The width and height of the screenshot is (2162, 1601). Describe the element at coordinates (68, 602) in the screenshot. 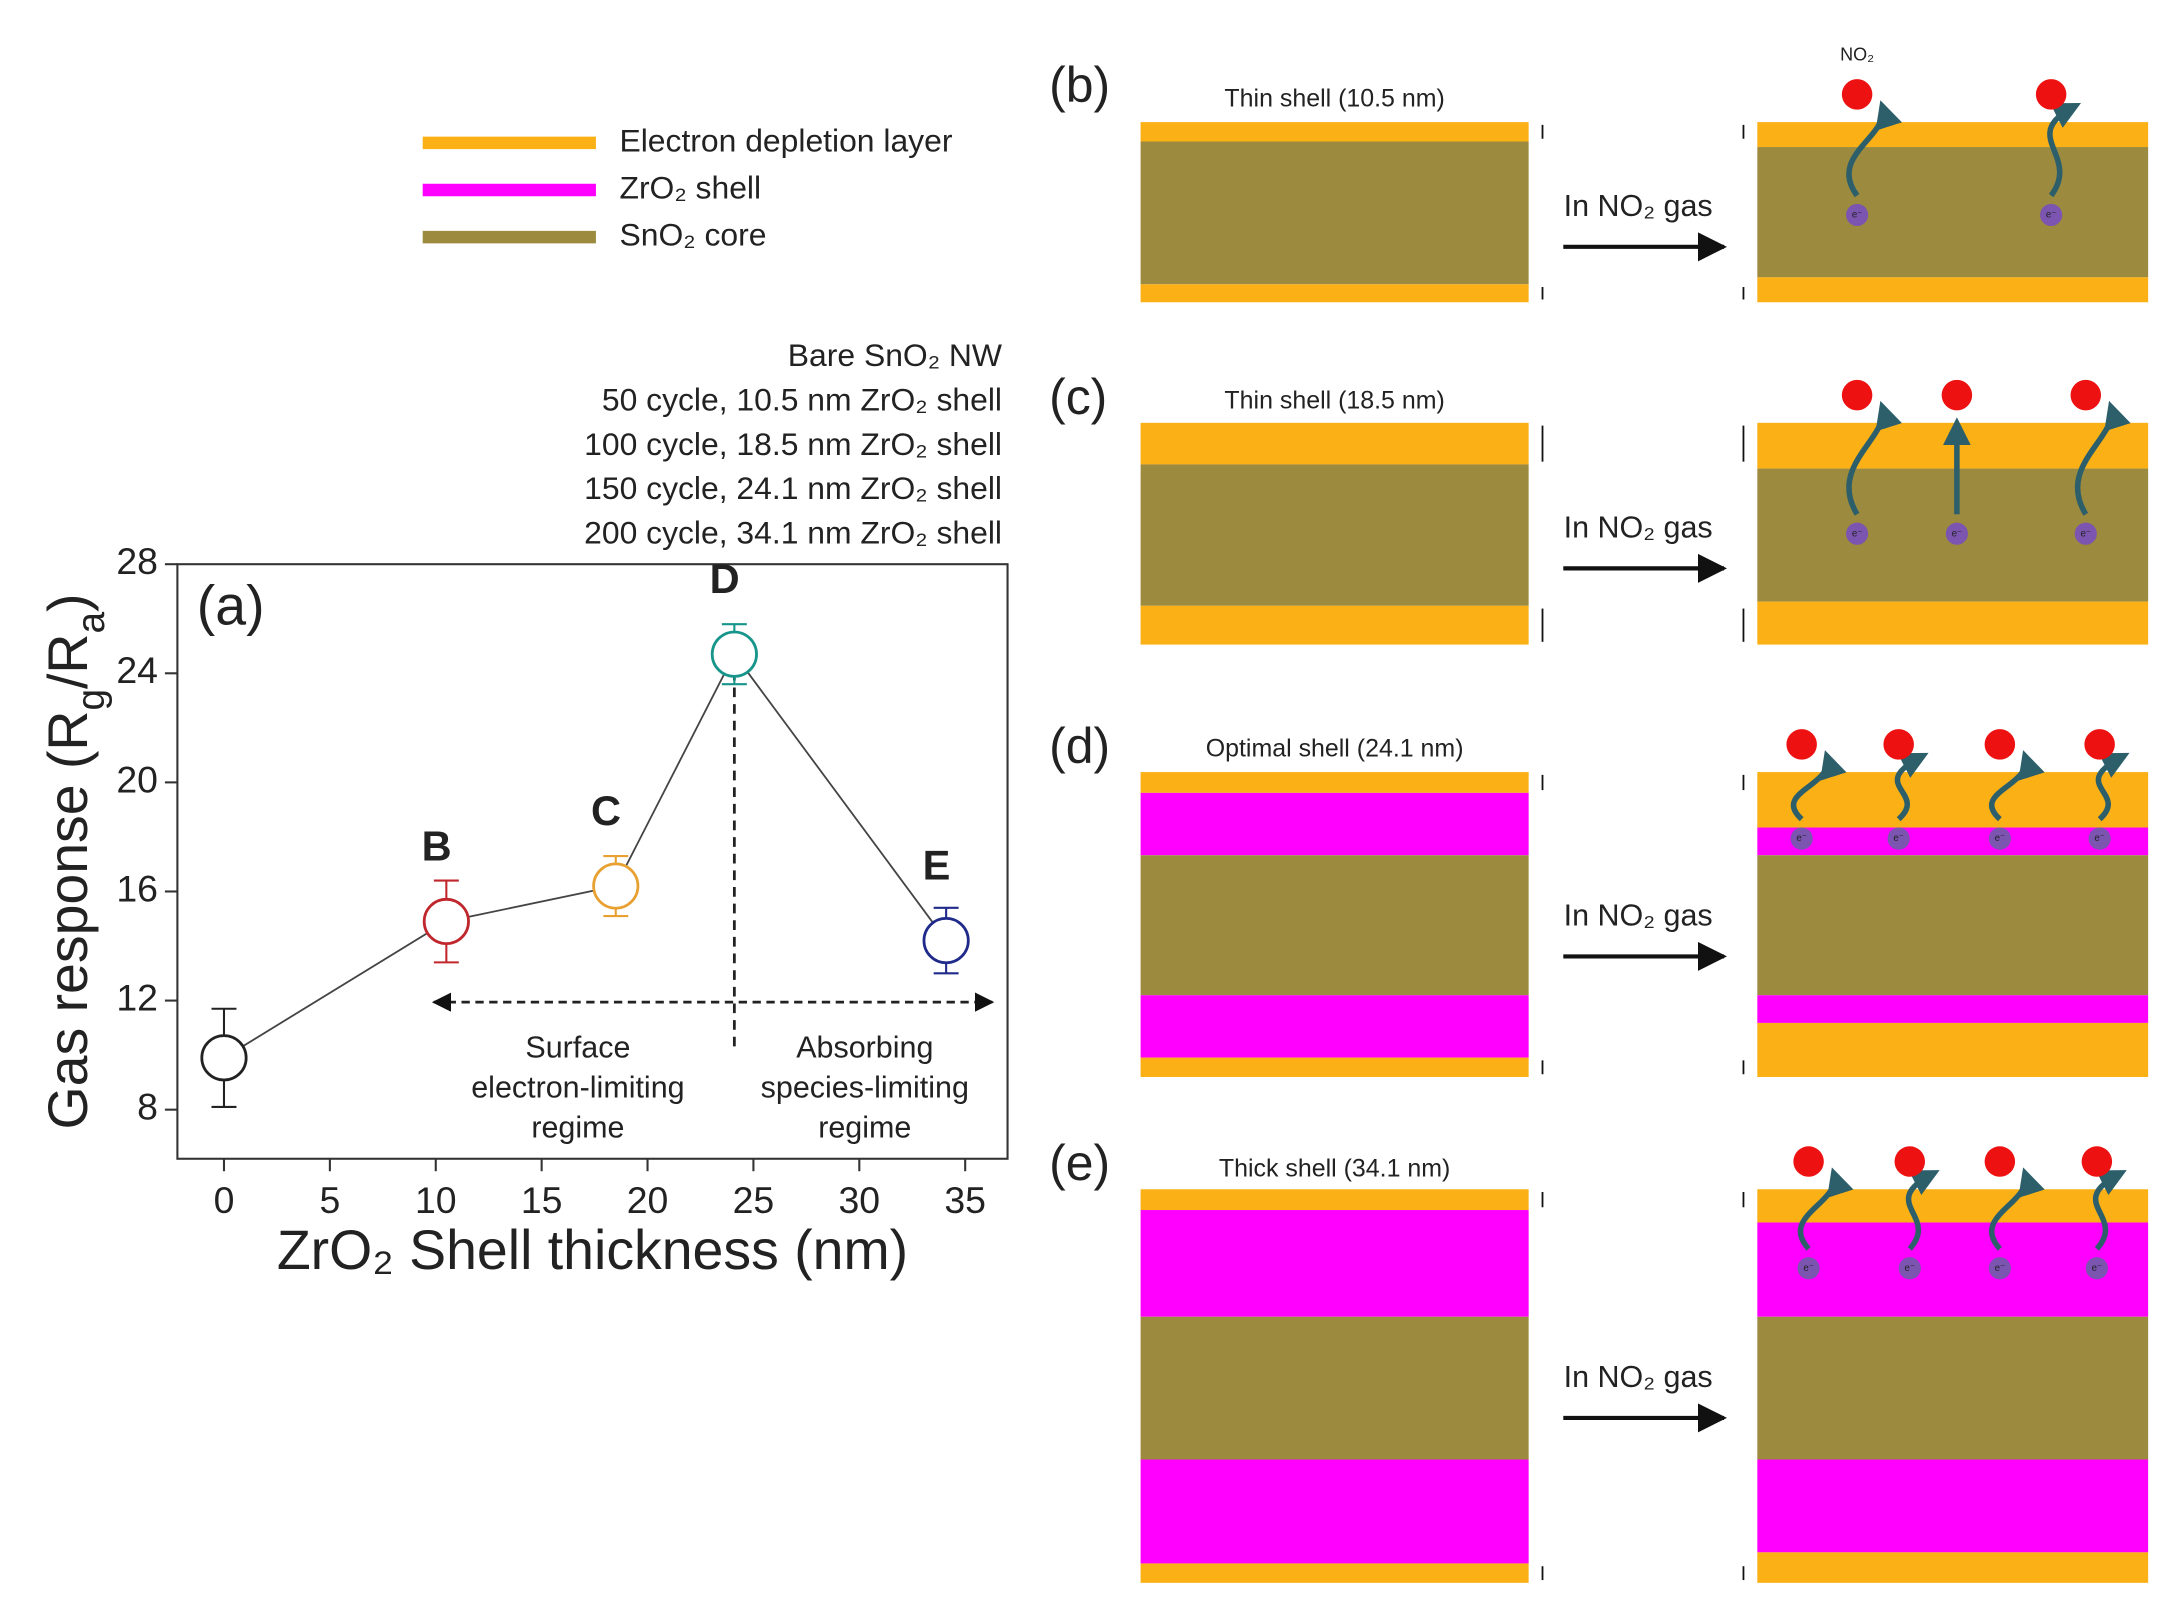

I see `y-axis-label-part: )` at that location.